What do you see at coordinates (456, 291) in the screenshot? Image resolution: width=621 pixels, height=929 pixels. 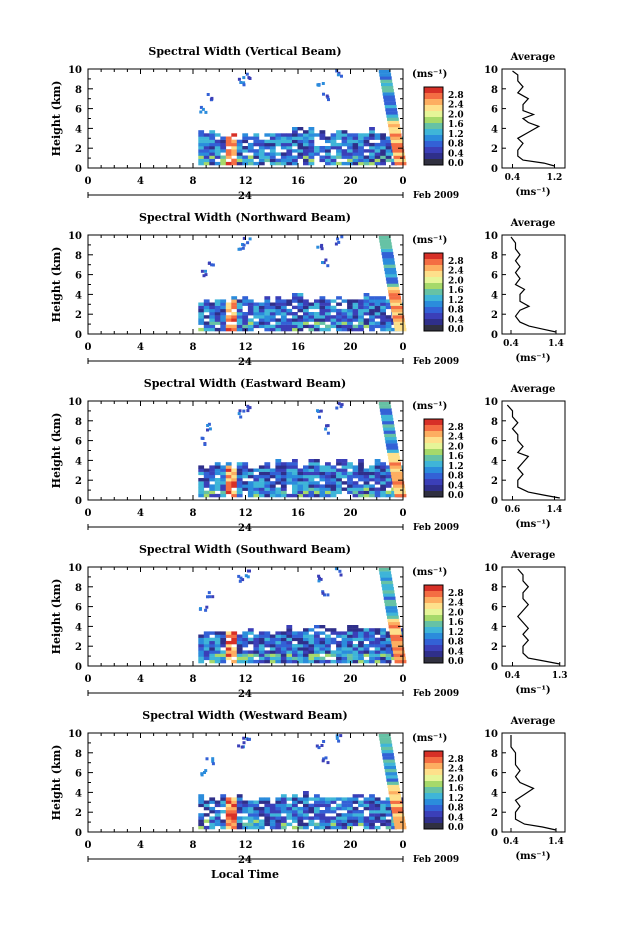 I see `colorbar-tick-label: 1.6` at bounding box center [456, 291].